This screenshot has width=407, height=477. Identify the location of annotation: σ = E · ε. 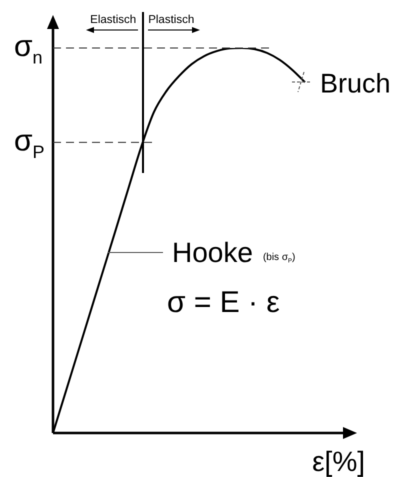
(223, 302).